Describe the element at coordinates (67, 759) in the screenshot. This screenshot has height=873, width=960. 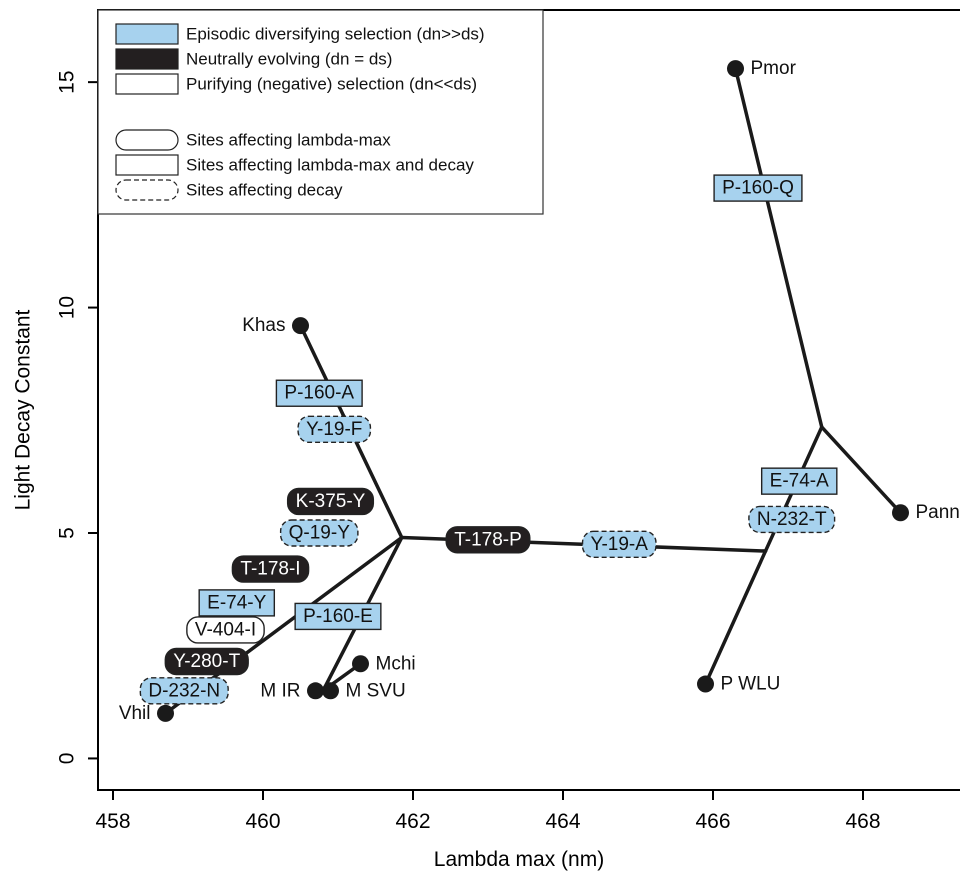
I see `y-tick-label: 0` at that location.